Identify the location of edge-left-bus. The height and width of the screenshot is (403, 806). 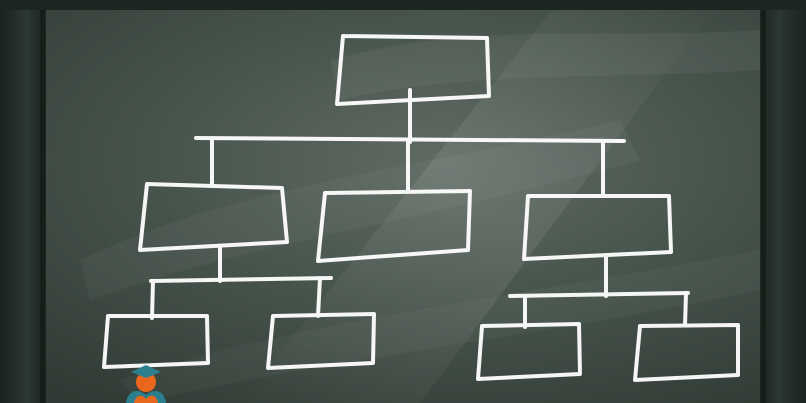
(241, 279).